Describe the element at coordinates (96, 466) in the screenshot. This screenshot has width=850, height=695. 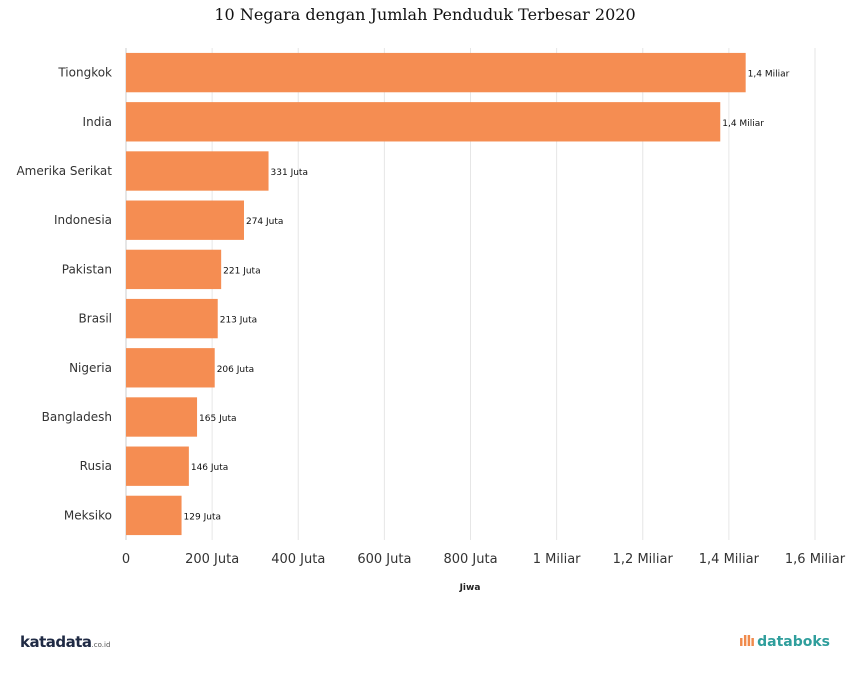
I see `category-label: Rusia` at that location.